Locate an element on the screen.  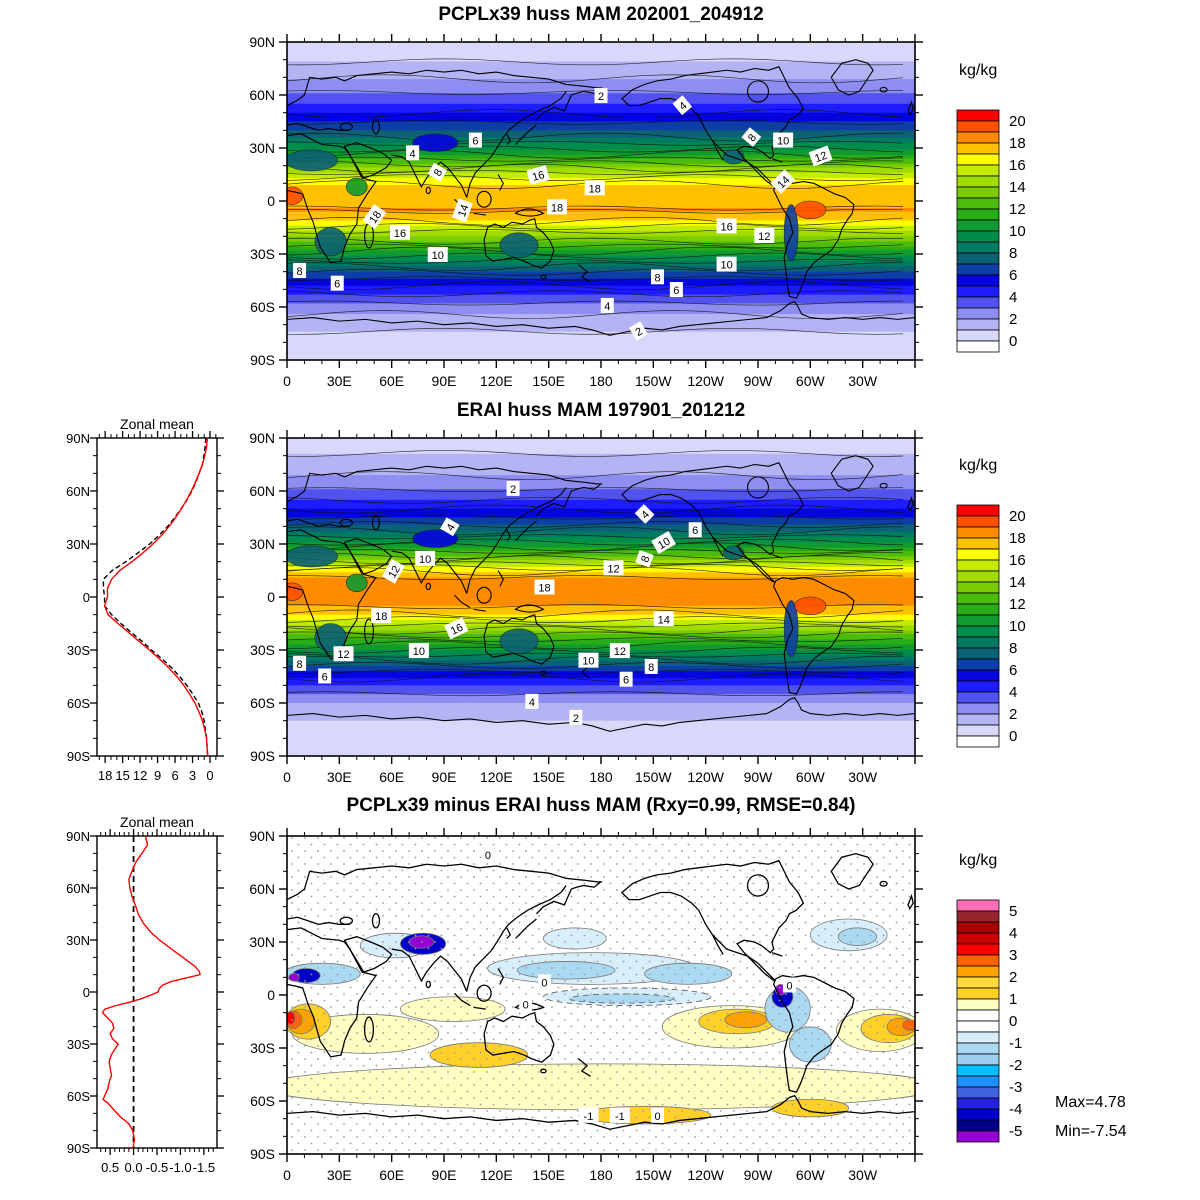
svg-text: -5 is located at coordinates (1015, 1131).